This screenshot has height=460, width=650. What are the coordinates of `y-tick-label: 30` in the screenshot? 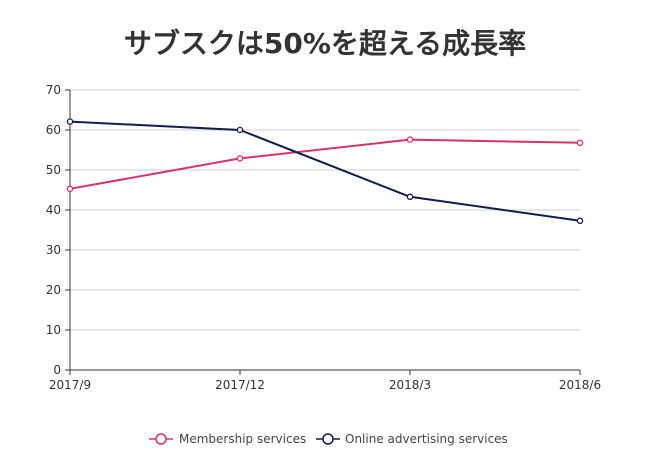 It's located at (53, 250).